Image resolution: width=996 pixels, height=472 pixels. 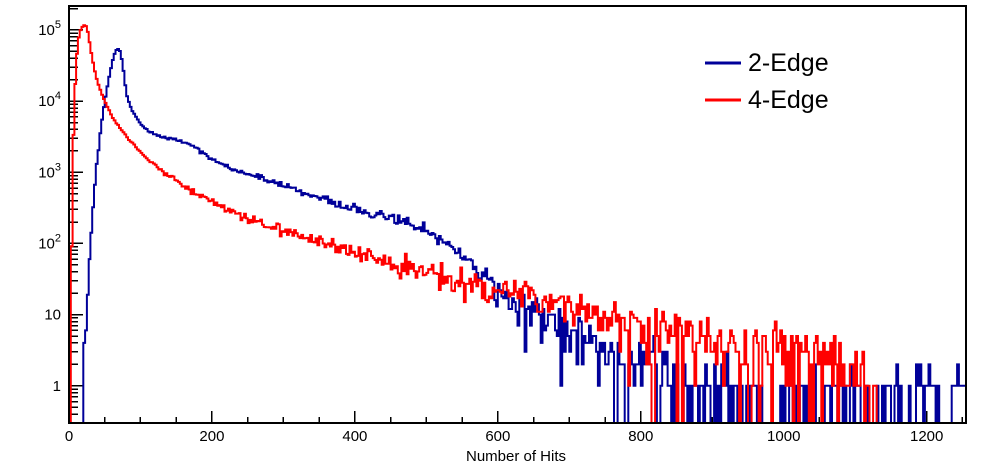 I want to click on x-tick-label: 400, so click(x=354, y=436).